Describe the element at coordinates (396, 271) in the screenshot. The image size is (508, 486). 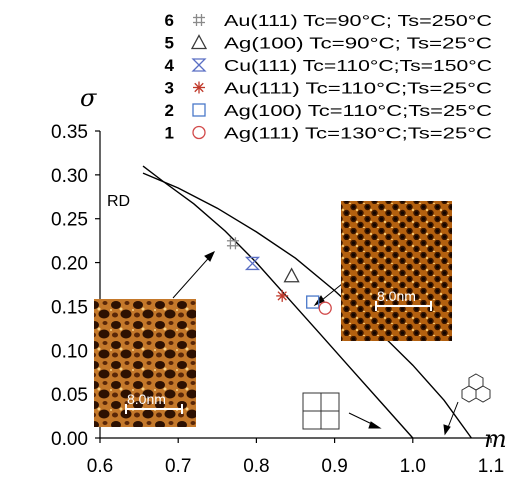
I see `micrograph-inset-right: 8.0nm` at that location.